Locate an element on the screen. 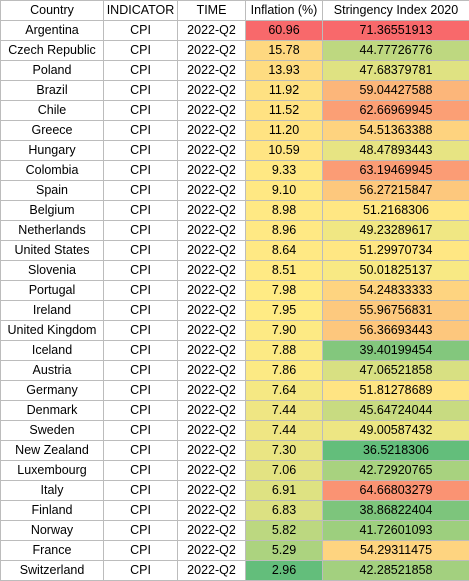  inflation-cell: 15.78 is located at coordinates (284, 50).